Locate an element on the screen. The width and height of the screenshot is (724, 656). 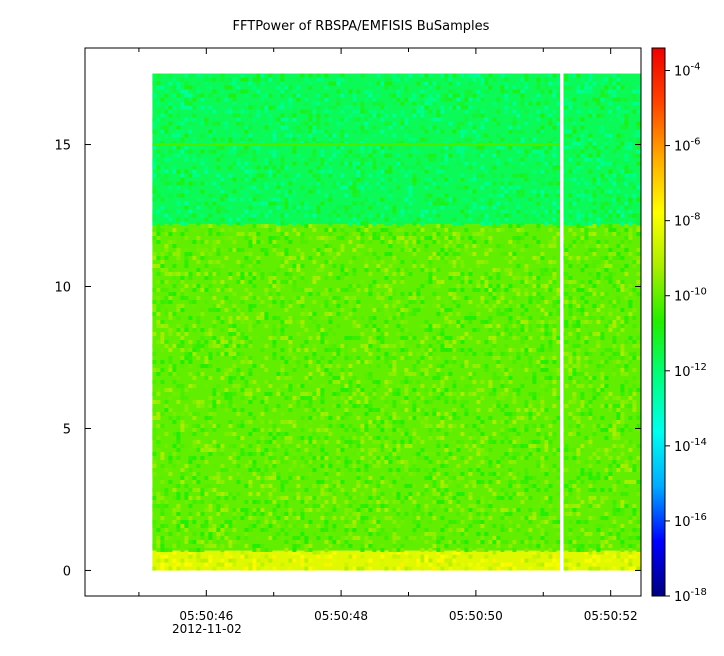
spectral-line is located at coordinates (356, 145).